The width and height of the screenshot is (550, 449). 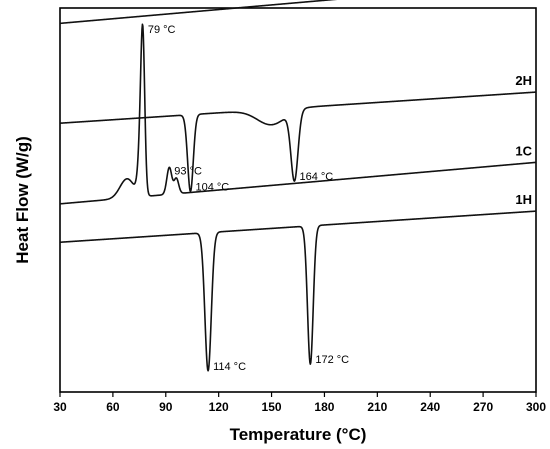 I want to click on series-label-1H: 1H, so click(x=523, y=199).